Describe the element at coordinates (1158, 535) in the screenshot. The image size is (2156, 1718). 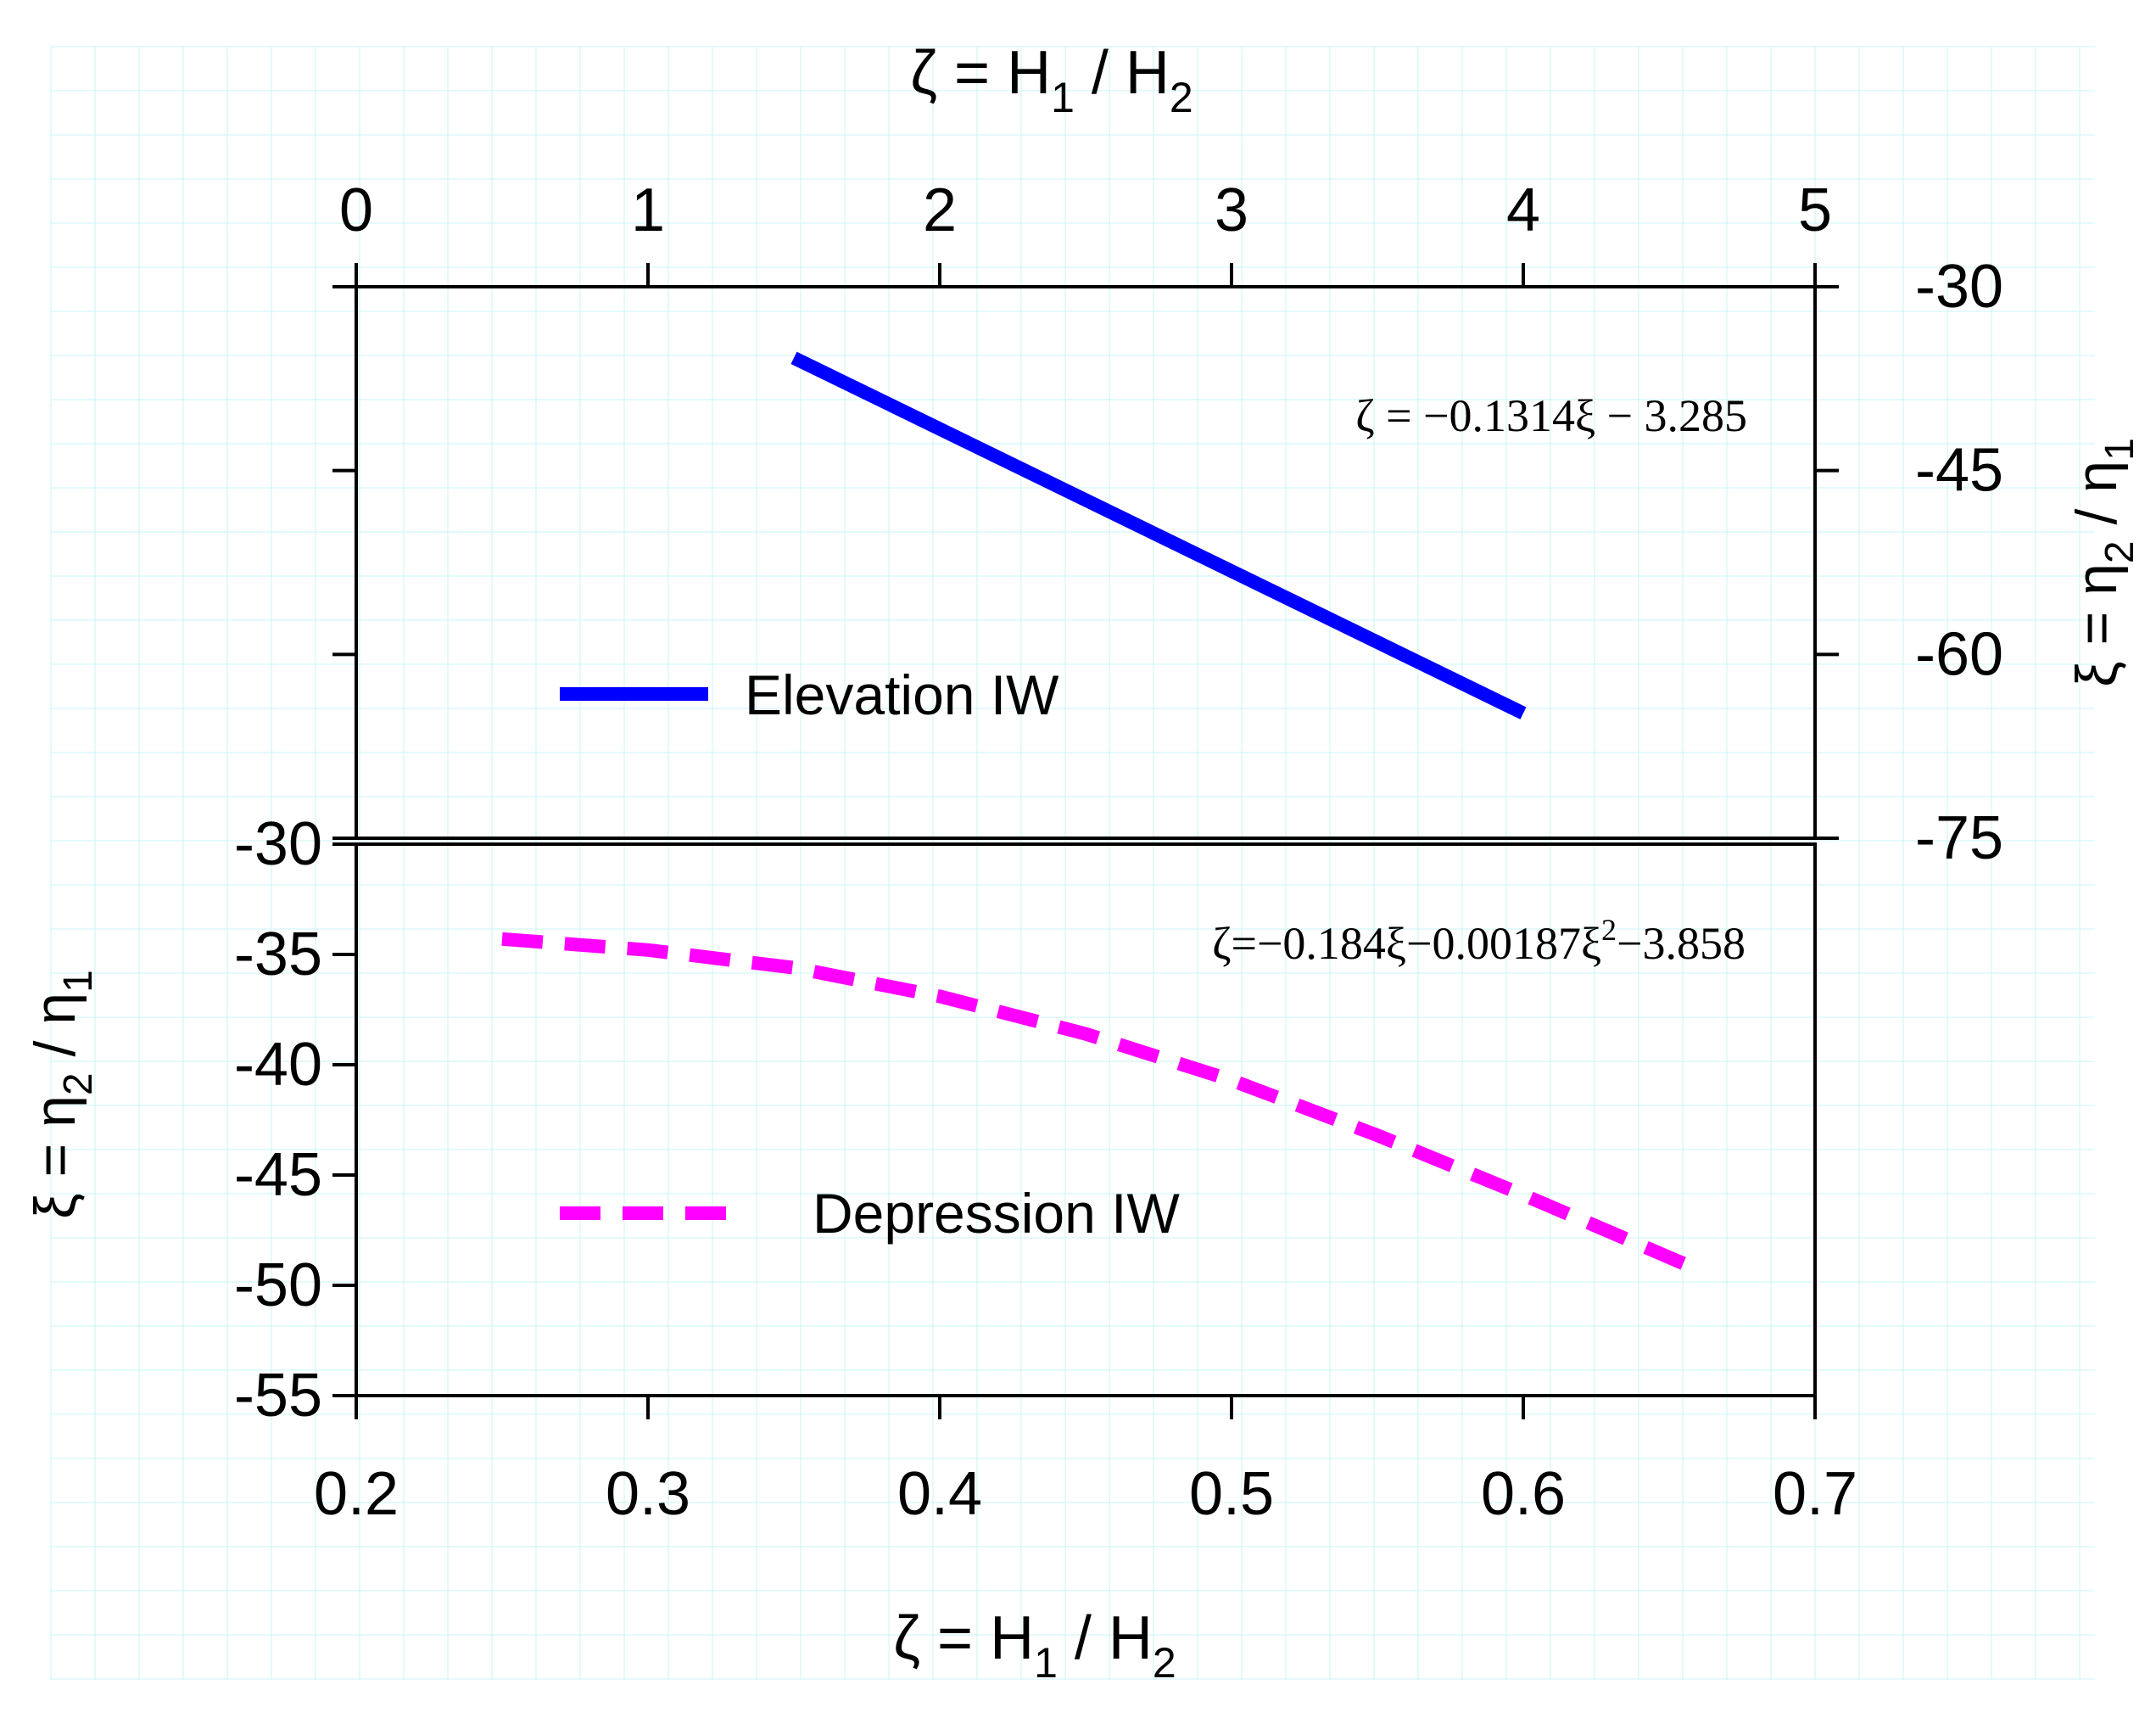
I see `series-elevation-line` at that location.